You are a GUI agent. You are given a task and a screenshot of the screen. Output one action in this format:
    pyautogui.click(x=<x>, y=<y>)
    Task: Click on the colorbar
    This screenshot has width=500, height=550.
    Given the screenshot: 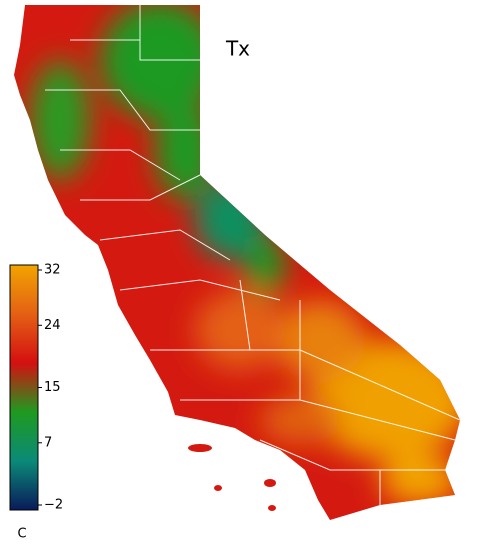 What is the action you would take?
    pyautogui.click(x=24, y=387)
    